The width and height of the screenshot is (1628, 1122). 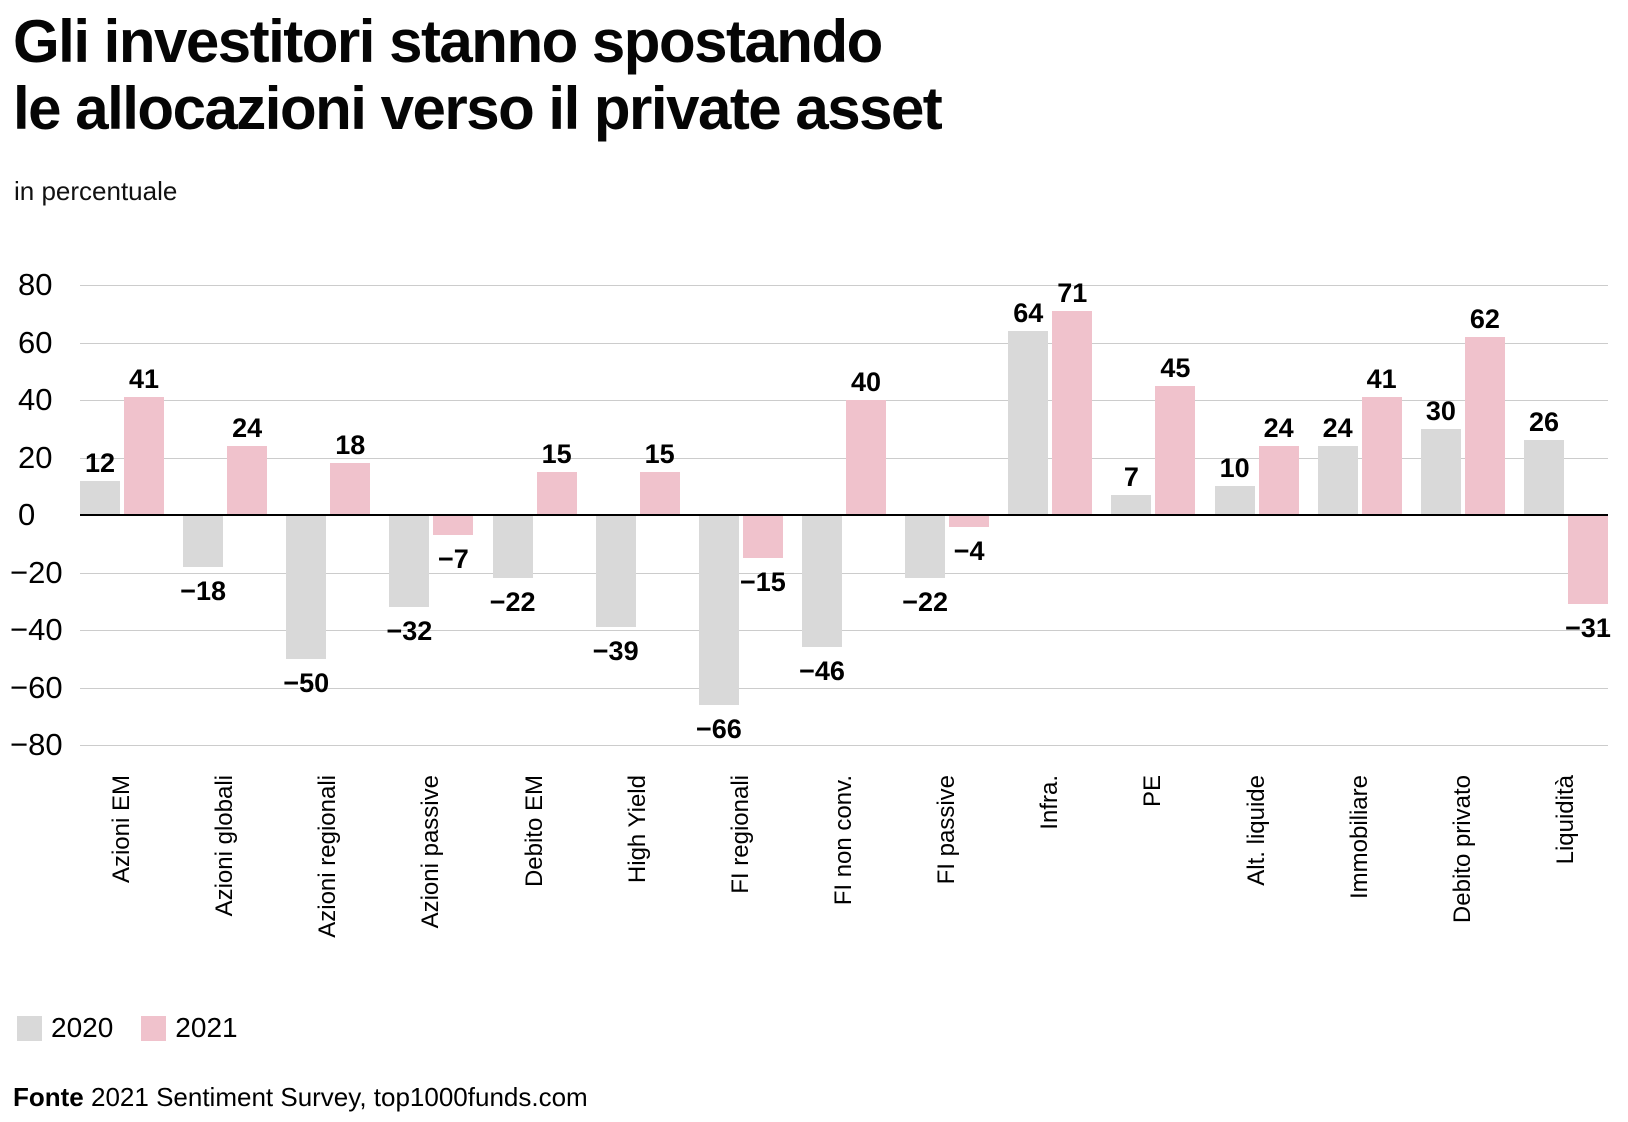 I want to click on bar-value-label-2021-infra: 71, so click(x=1072, y=292).